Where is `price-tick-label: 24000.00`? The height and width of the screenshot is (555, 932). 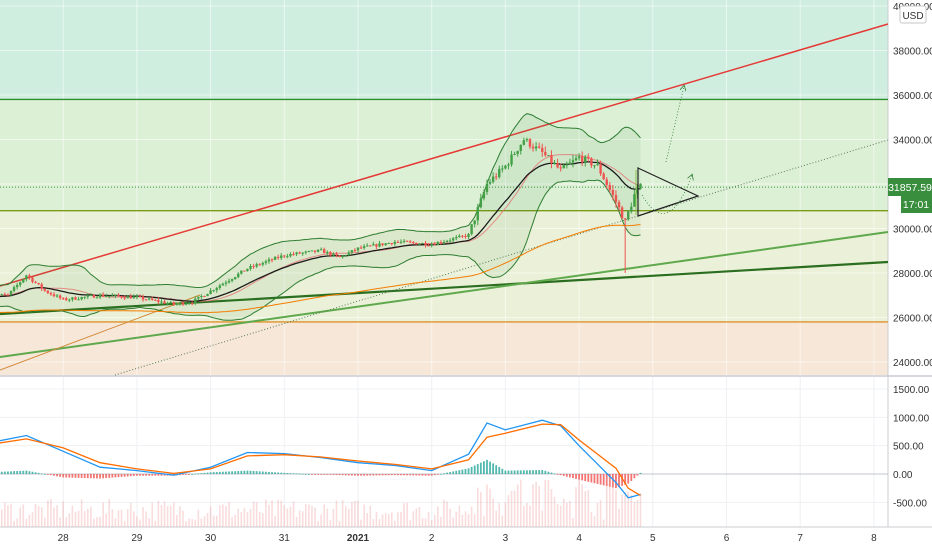
price-tick-label: 24000.00 is located at coordinates (912, 363).